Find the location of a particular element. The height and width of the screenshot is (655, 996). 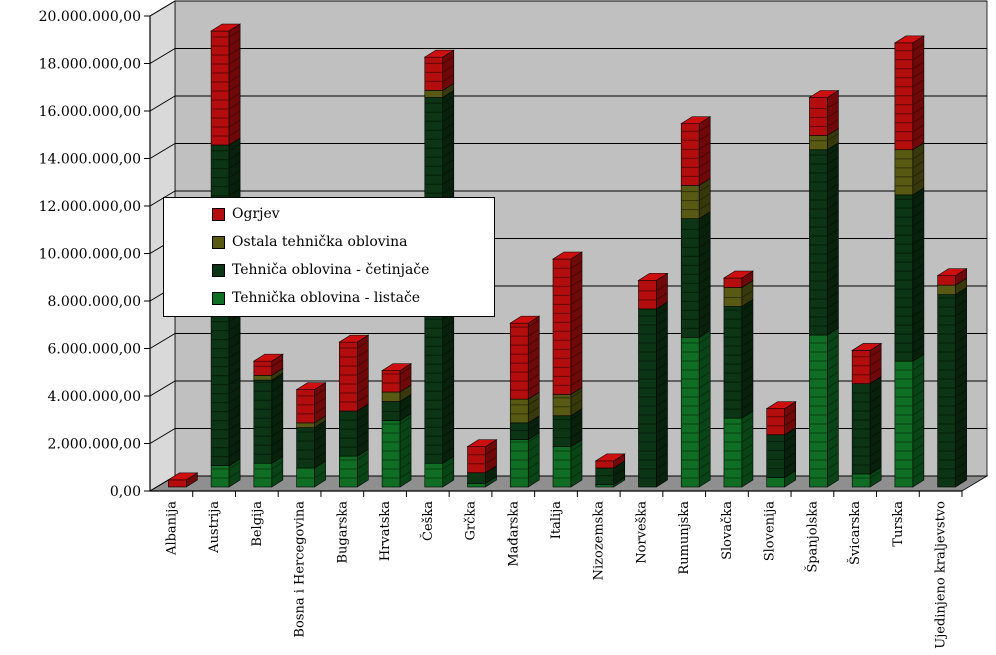

y-tick-label: 14.000.000,00 is located at coordinates (90, 160).